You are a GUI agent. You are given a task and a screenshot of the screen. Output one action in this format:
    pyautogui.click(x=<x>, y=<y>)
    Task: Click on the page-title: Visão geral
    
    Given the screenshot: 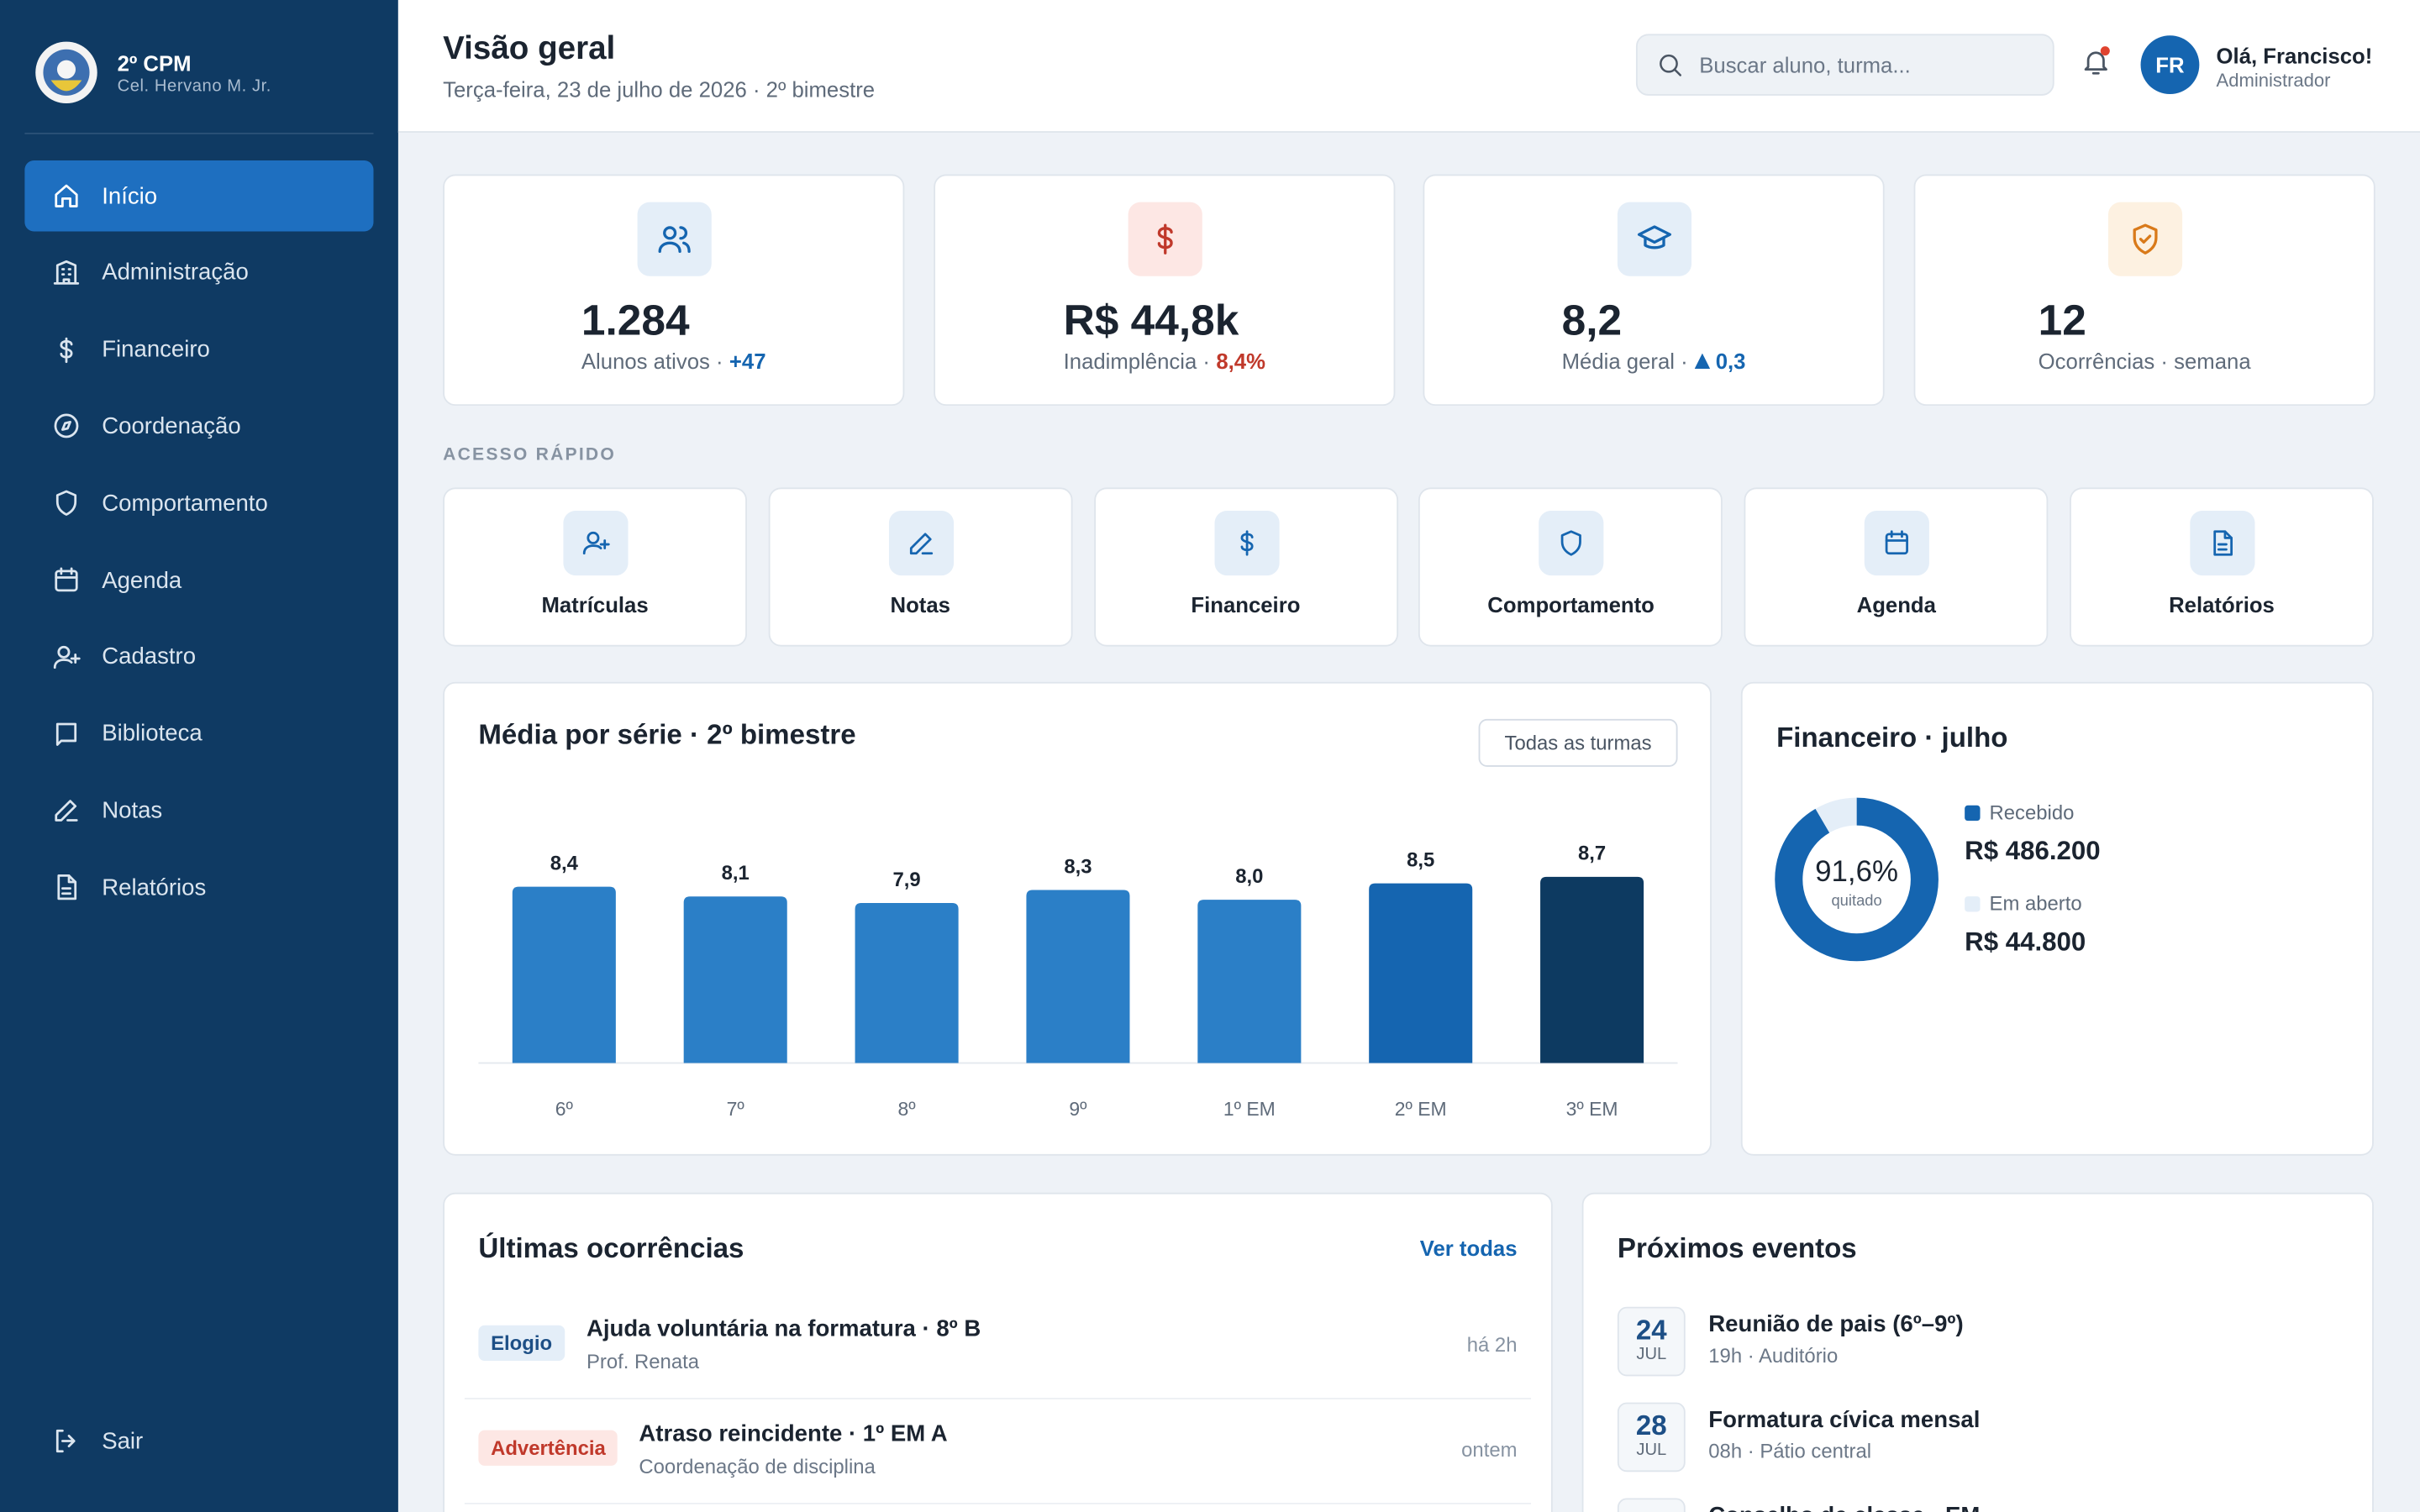 What is the action you would take?
    pyautogui.click(x=529, y=48)
    